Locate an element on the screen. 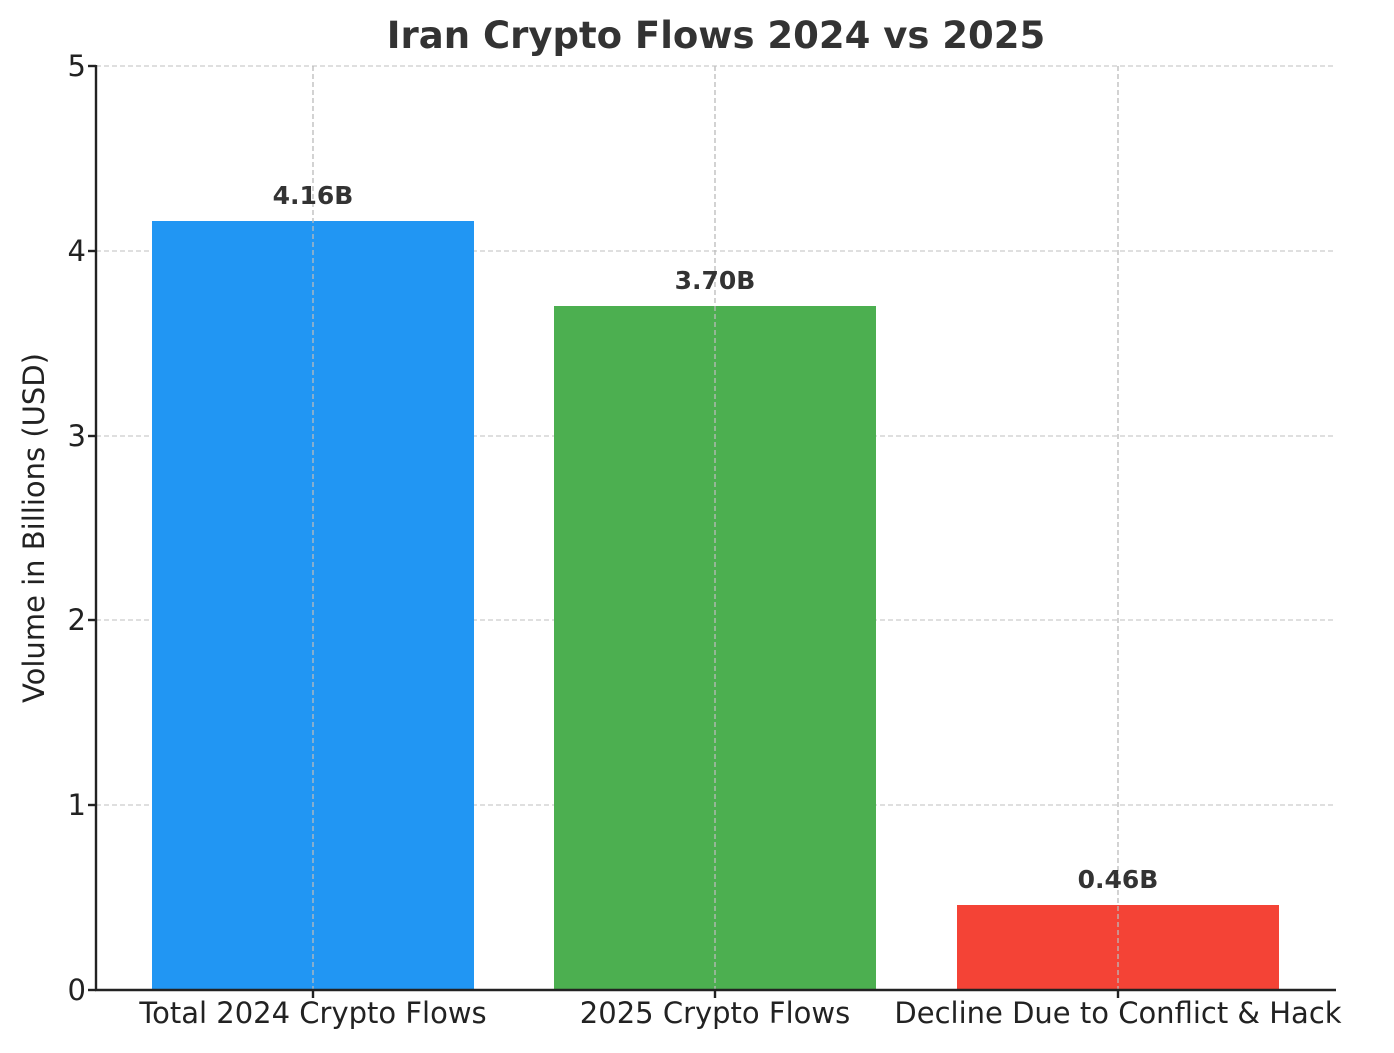 Image resolution: width=1394 pixels, height=1053 pixels. y-tick-label: 4 is located at coordinates (76, 251).